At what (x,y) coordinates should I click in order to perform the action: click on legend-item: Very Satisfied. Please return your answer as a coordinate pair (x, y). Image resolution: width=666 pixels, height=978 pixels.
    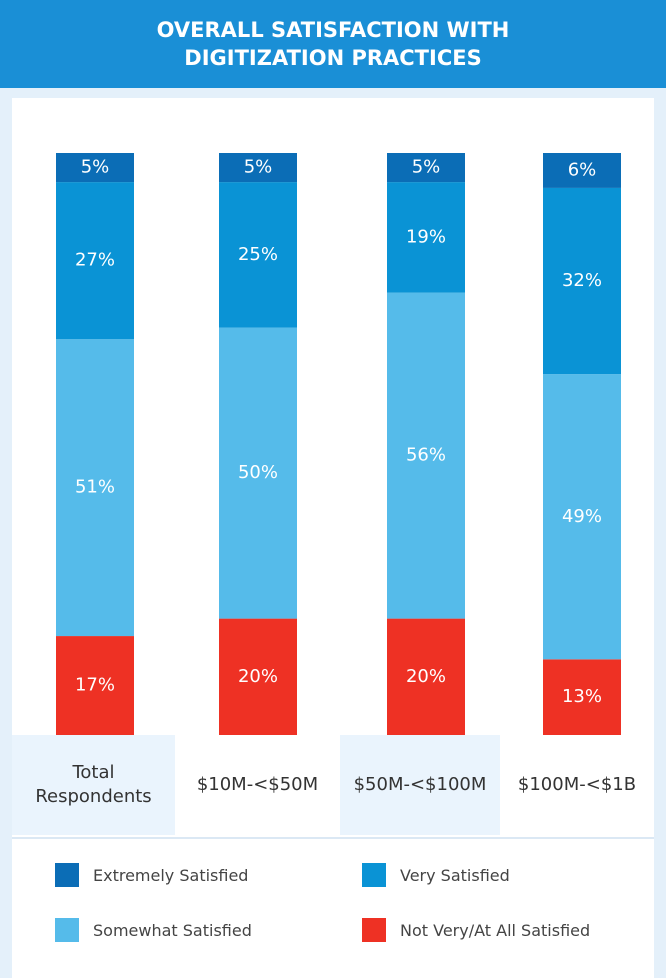
    Looking at the image, I should click on (436, 875).